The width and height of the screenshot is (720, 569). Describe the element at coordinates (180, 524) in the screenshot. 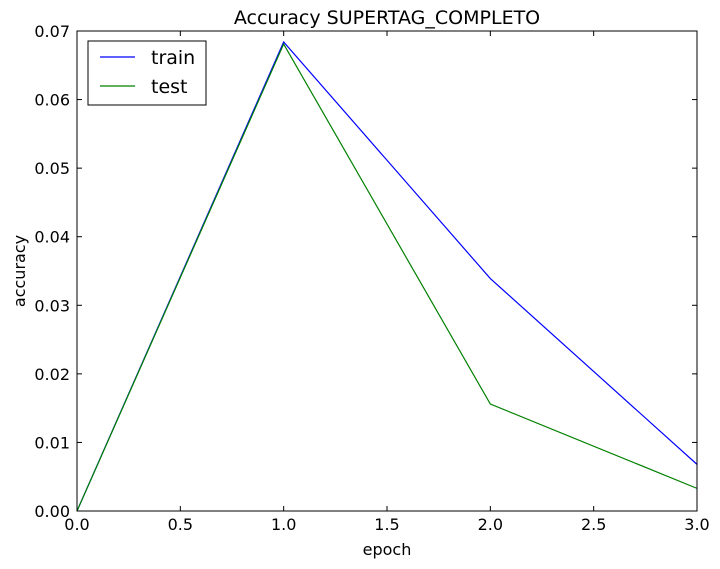

I see `x-tick-label: 0.5` at that location.